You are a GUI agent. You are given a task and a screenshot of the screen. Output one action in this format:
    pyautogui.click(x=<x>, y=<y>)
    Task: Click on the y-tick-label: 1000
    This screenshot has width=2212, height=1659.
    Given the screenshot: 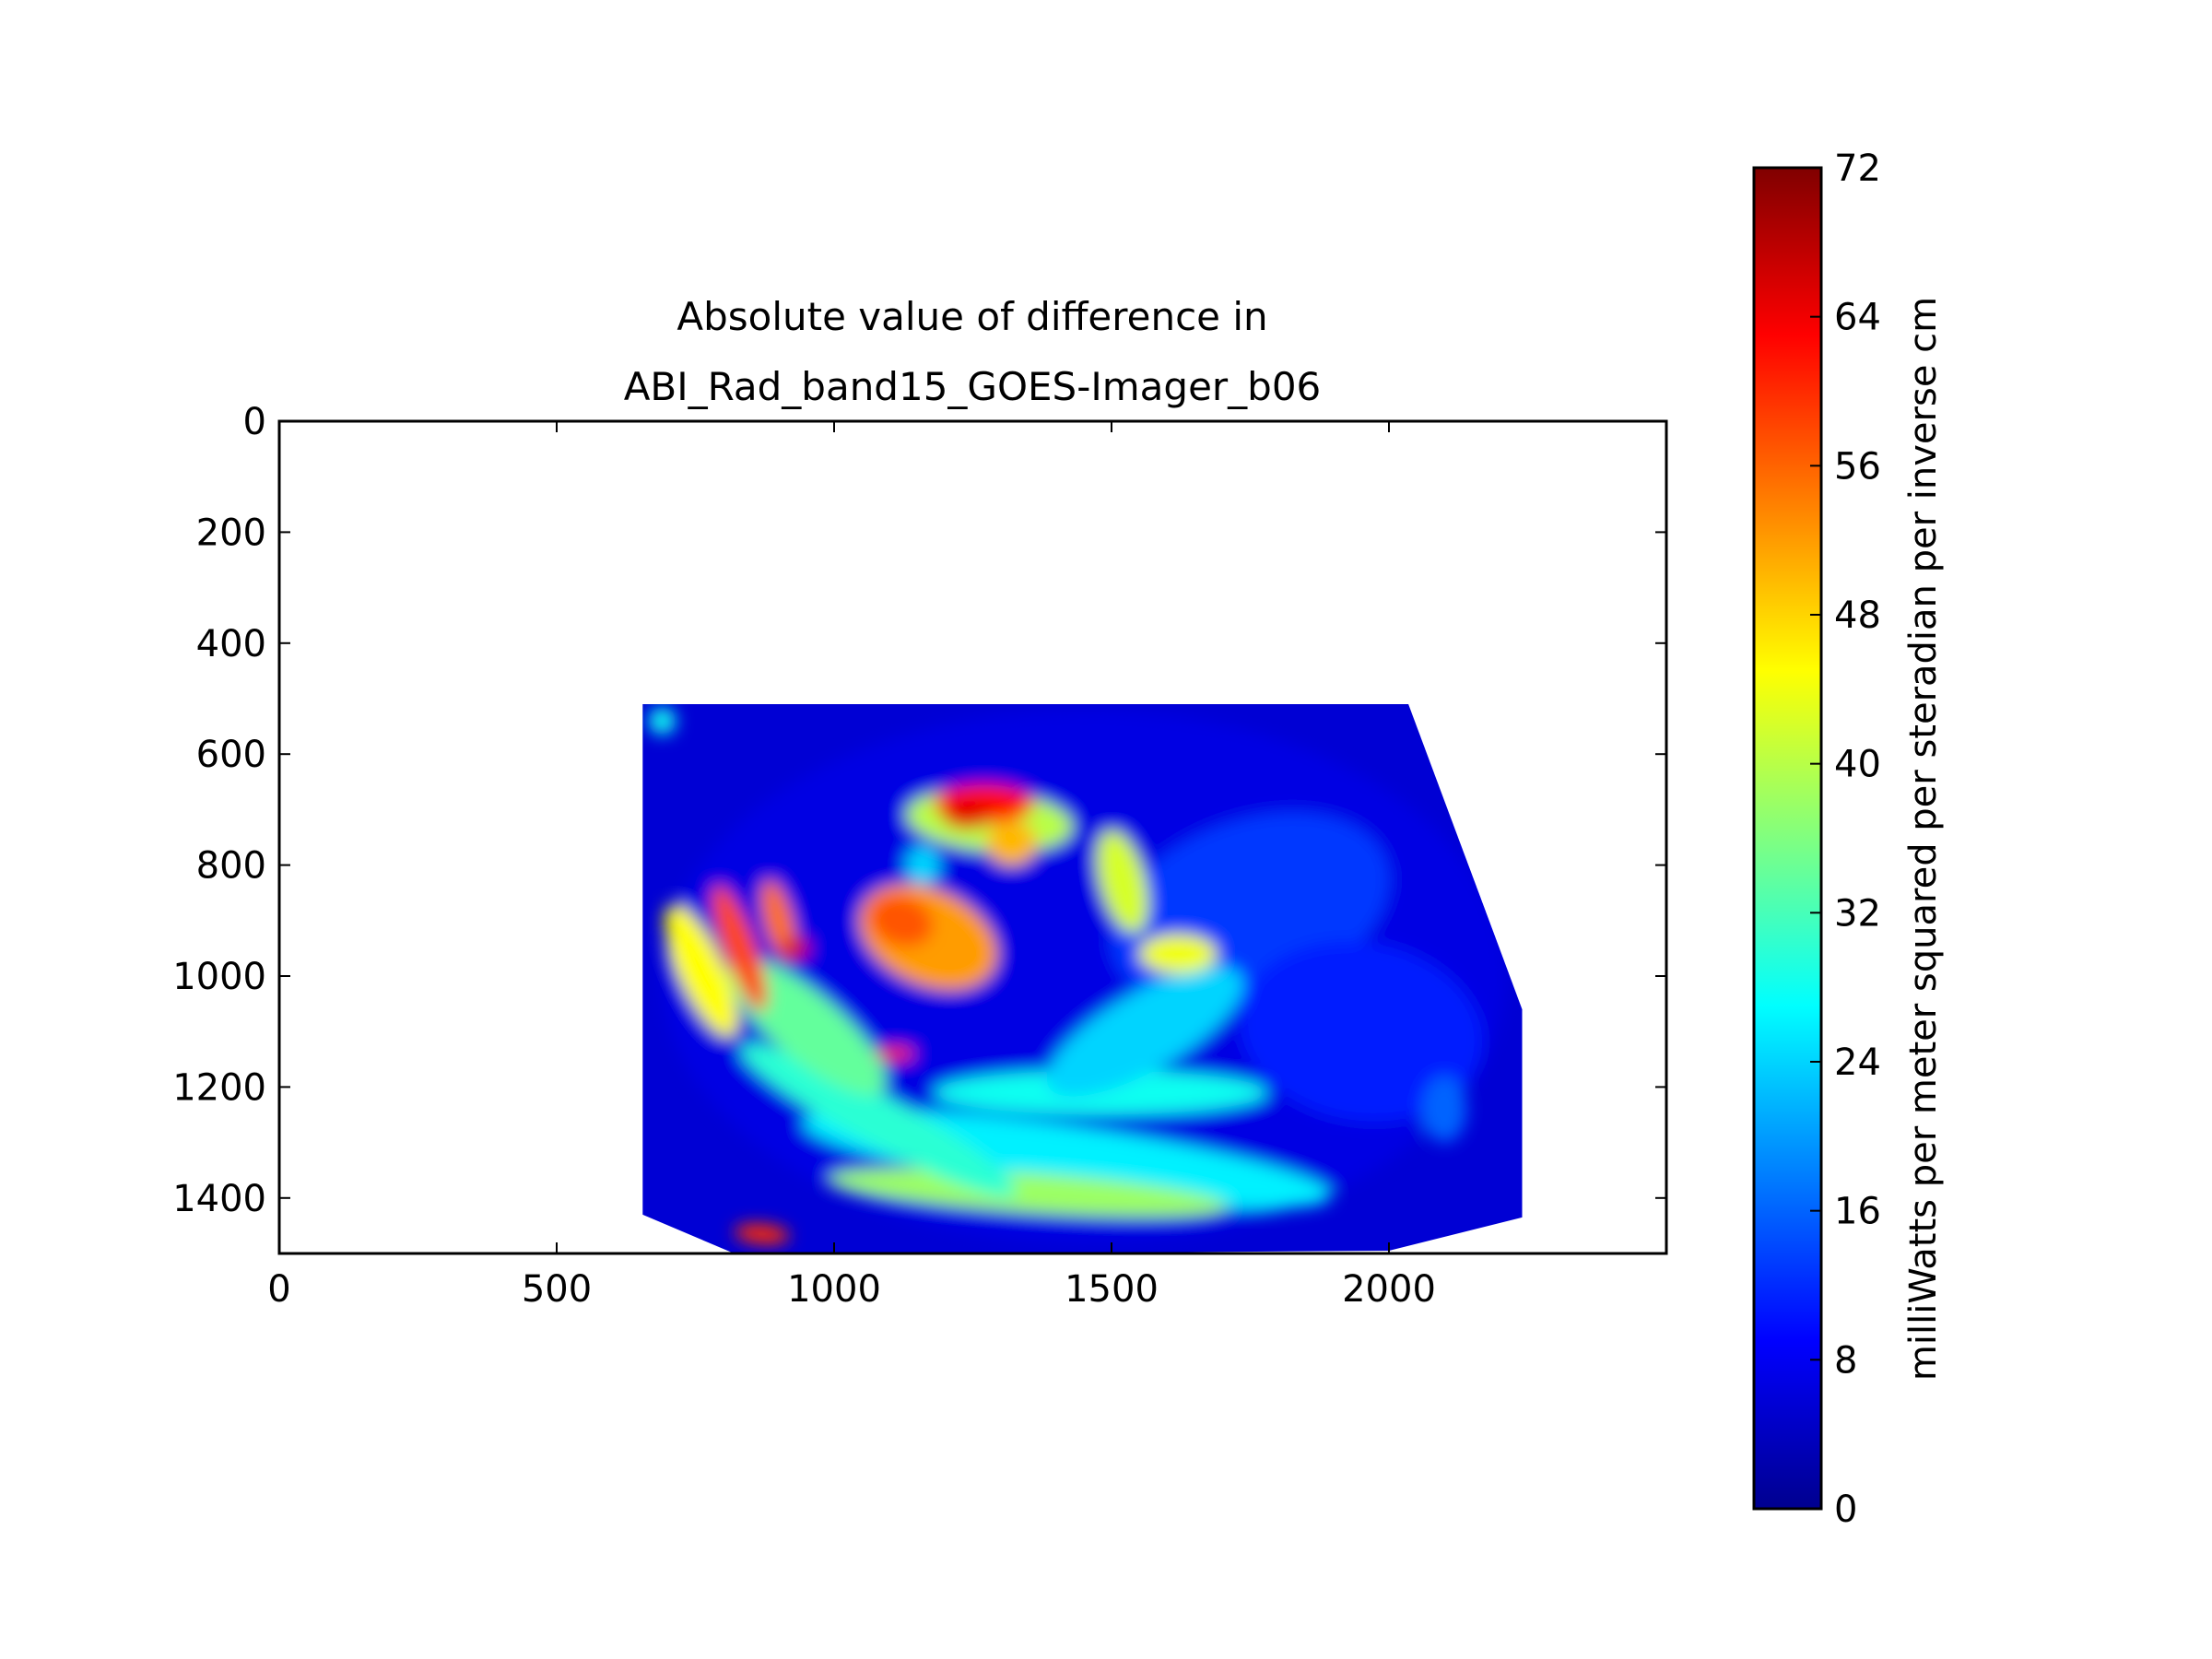 What is the action you would take?
    pyautogui.click(x=219, y=977)
    